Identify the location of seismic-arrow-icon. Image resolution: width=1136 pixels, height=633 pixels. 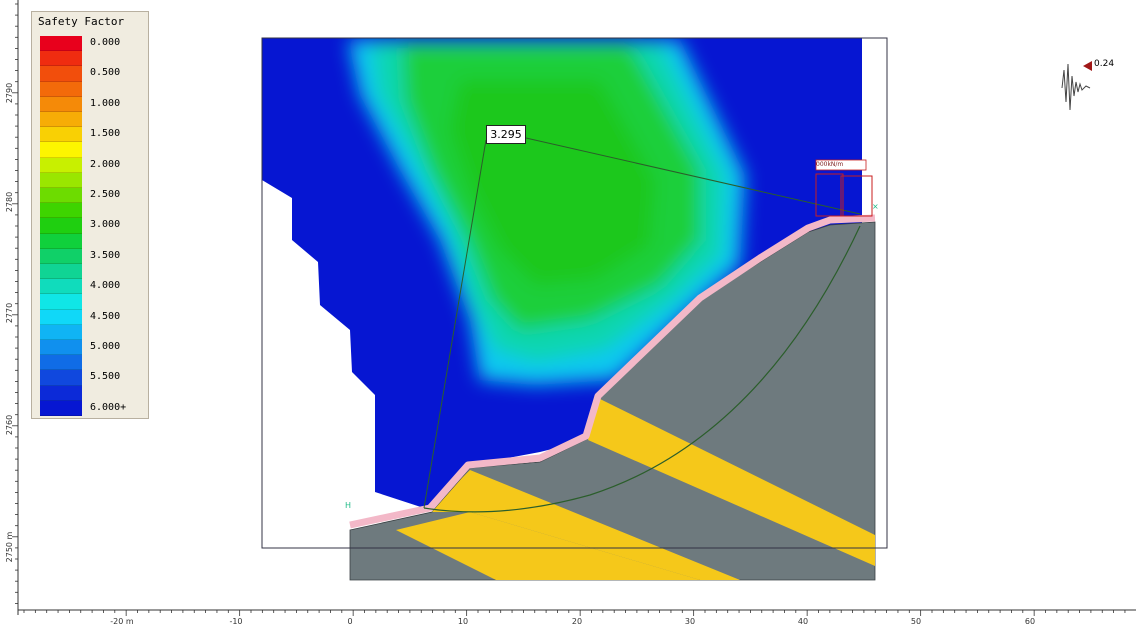
(1087, 66).